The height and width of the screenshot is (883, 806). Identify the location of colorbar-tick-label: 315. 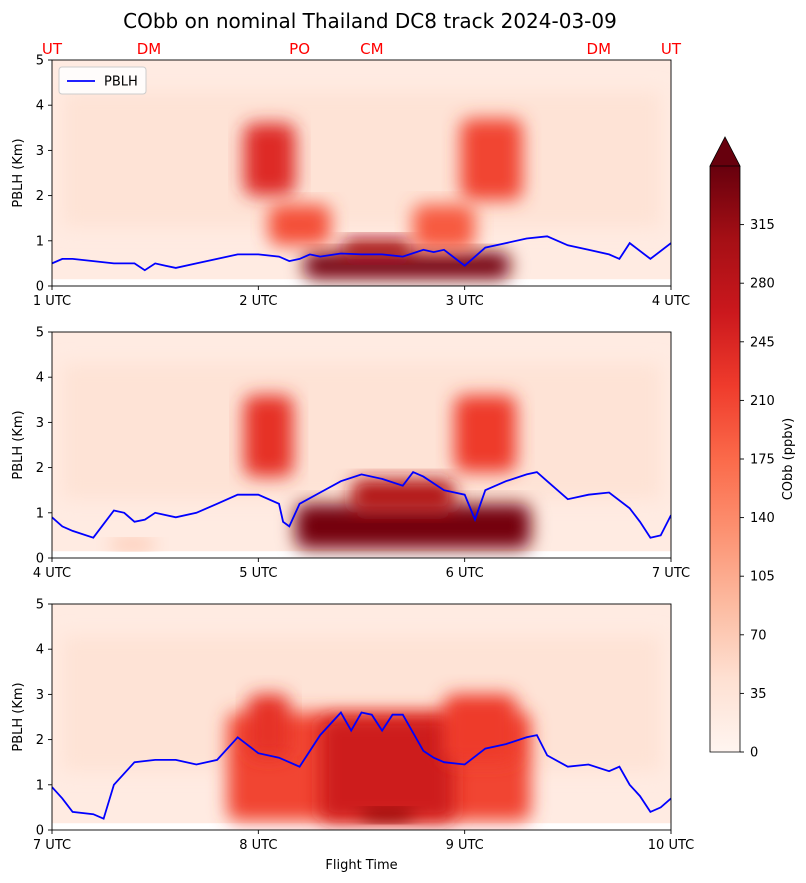
(762, 225).